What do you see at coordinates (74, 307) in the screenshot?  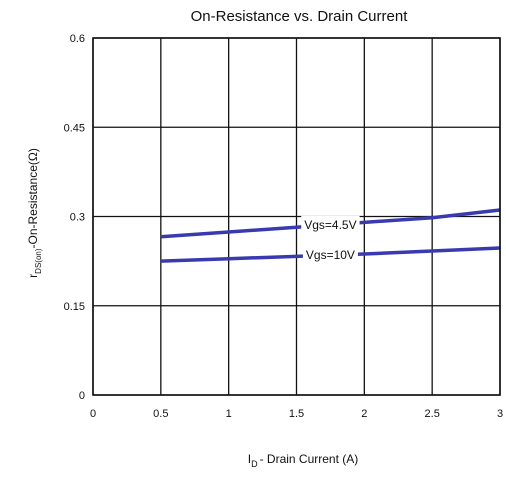 I see `y-tick-label: 0.15` at bounding box center [74, 307].